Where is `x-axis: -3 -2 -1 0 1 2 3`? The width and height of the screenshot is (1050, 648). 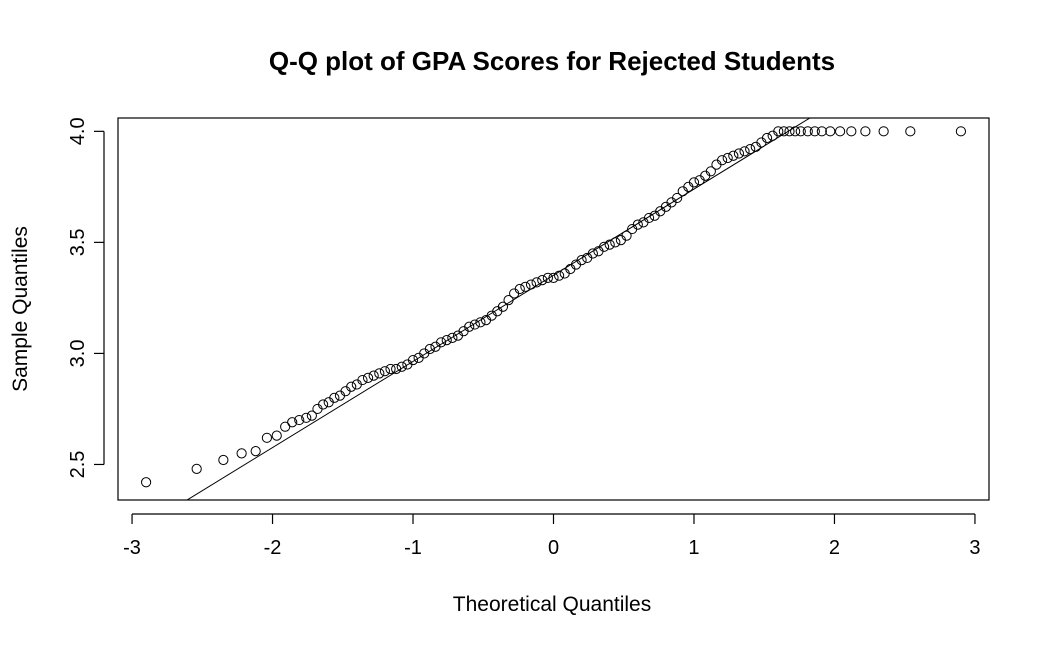
x-axis: -3 -2 -1 0 1 2 3 is located at coordinates (552, 536).